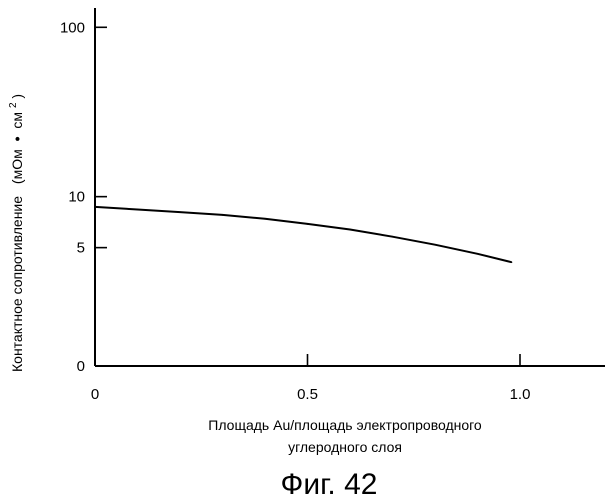  I want to click on y-tick-label: 100, so click(72, 27).